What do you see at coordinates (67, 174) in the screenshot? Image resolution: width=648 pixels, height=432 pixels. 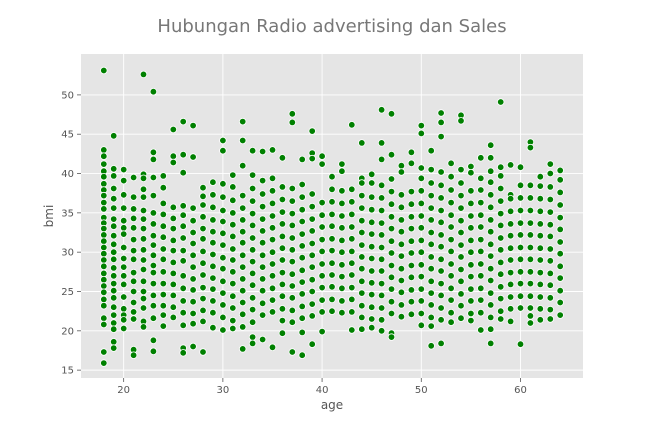 I see `y-tick-label: 40` at bounding box center [67, 174].